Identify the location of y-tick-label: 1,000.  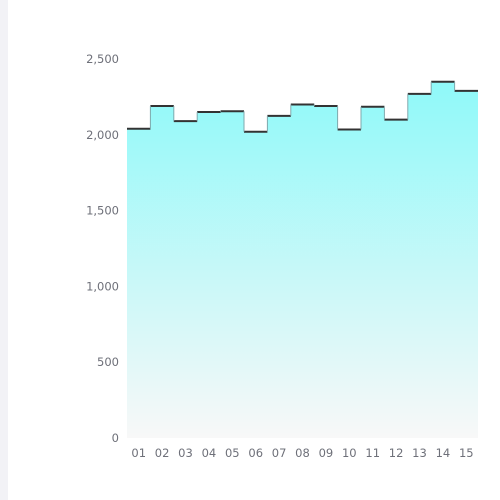
(102, 286).